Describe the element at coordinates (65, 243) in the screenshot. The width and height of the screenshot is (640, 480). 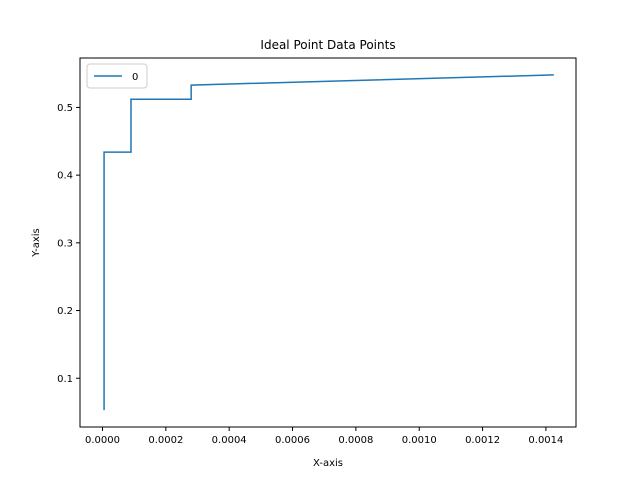
I see `y-tick-label: 0.3` at that location.